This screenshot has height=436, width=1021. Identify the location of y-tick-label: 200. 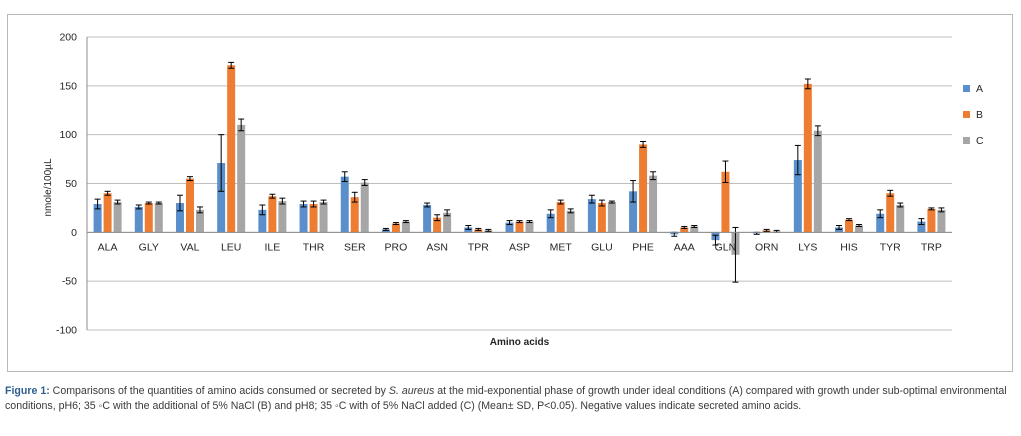
(68, 38).